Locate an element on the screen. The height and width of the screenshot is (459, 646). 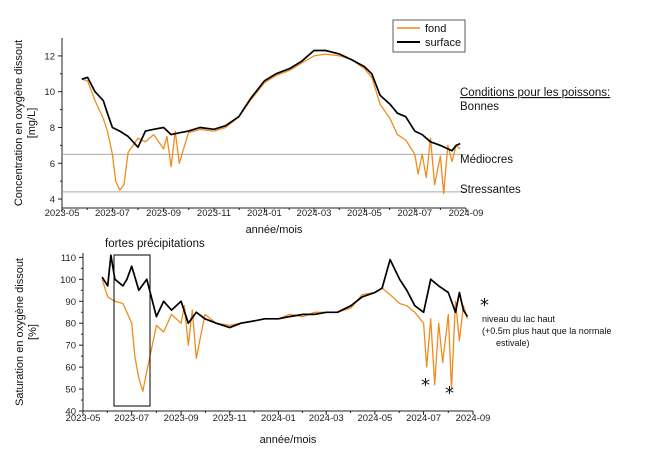
condition-good: Bonnes is located at coordinates (479, 107).